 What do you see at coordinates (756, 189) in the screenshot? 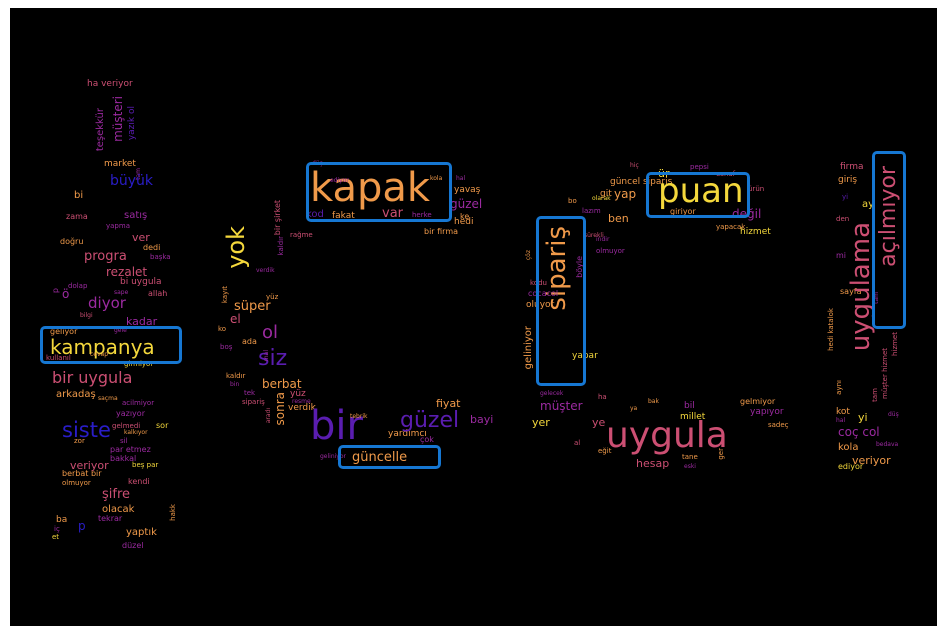
I see `word: ürün` at bounding box center [756, 189].